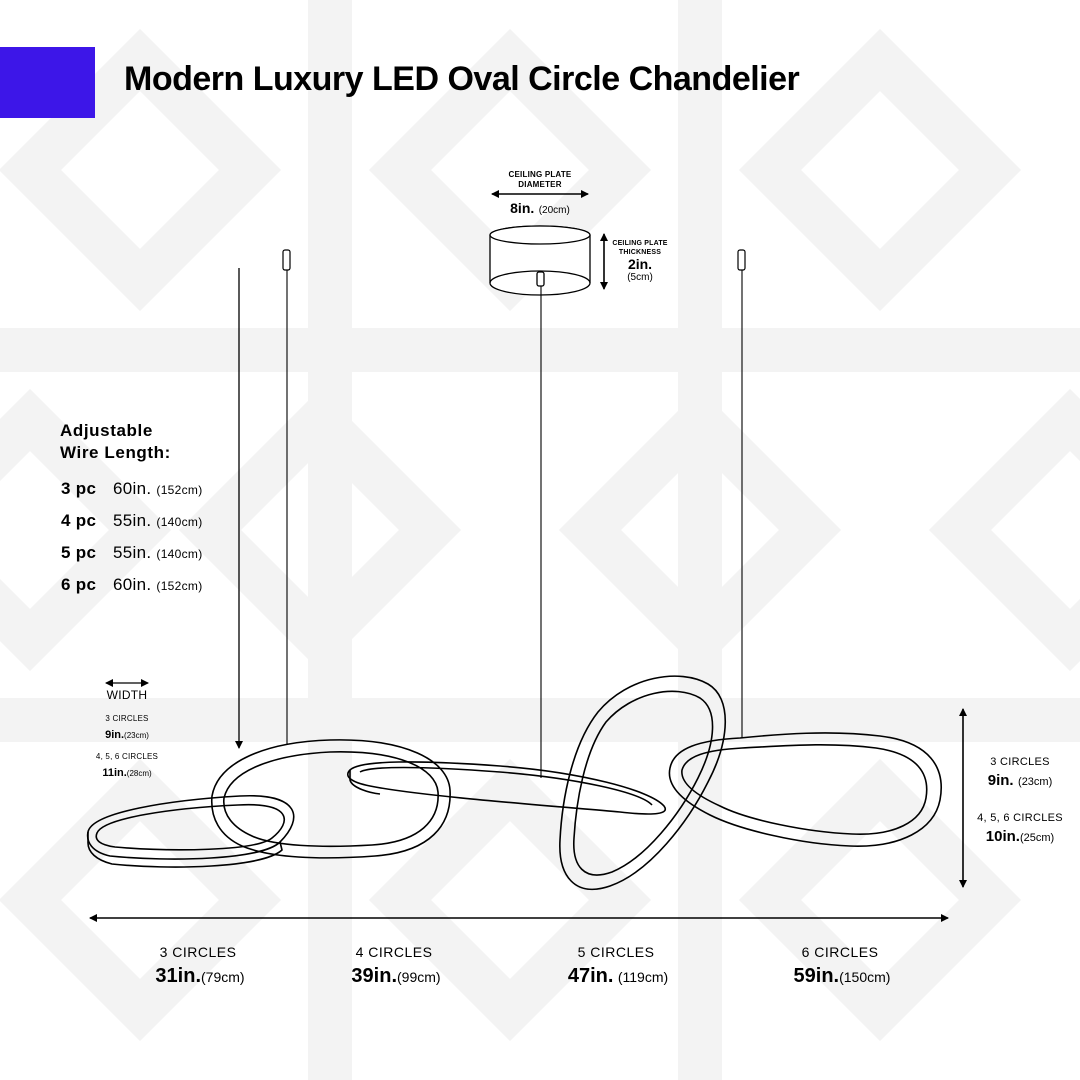 Image resolution: width=1080 pixels, height=1080 pixels. I want to click on width-3-circles-in: 9in., so click(115, 735).